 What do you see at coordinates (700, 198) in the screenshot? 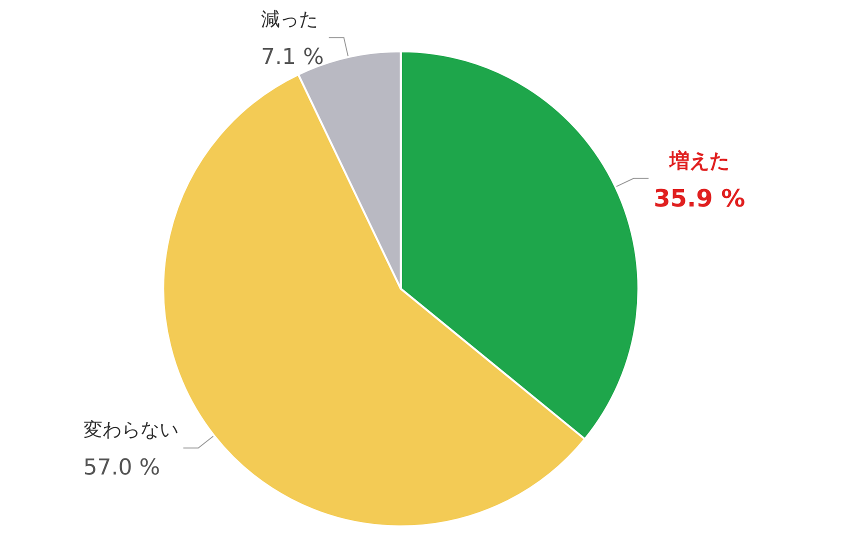
I see `data-label: 35.9 %` at bounding box center [700, 198].